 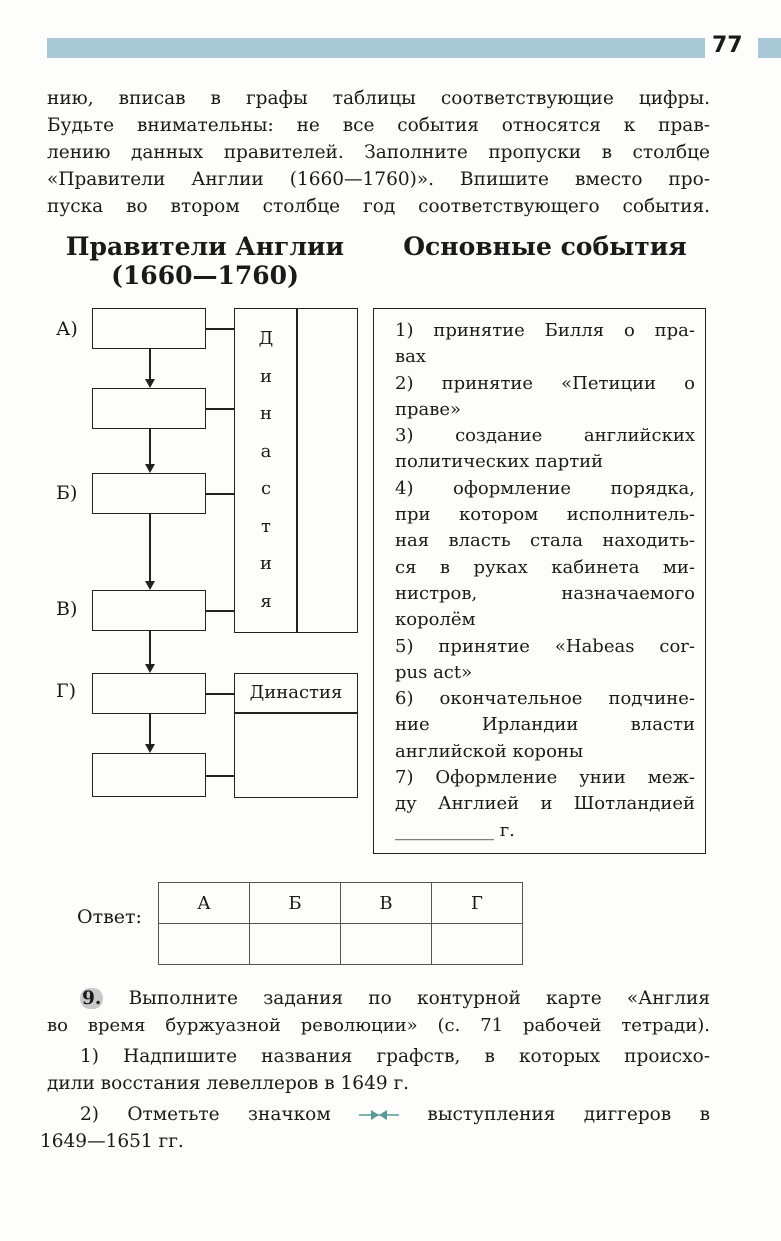 What do you see at coordinates (545, 593) in the screenshot?
I see `event-line: нистров, назначаемого` at bounding box center [545, 593].